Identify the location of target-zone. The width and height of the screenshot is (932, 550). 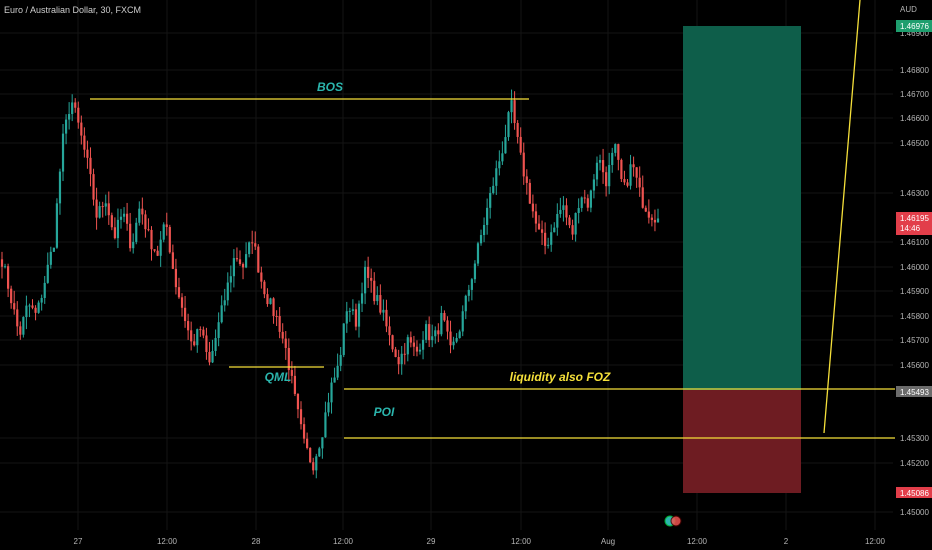
(742, 208).